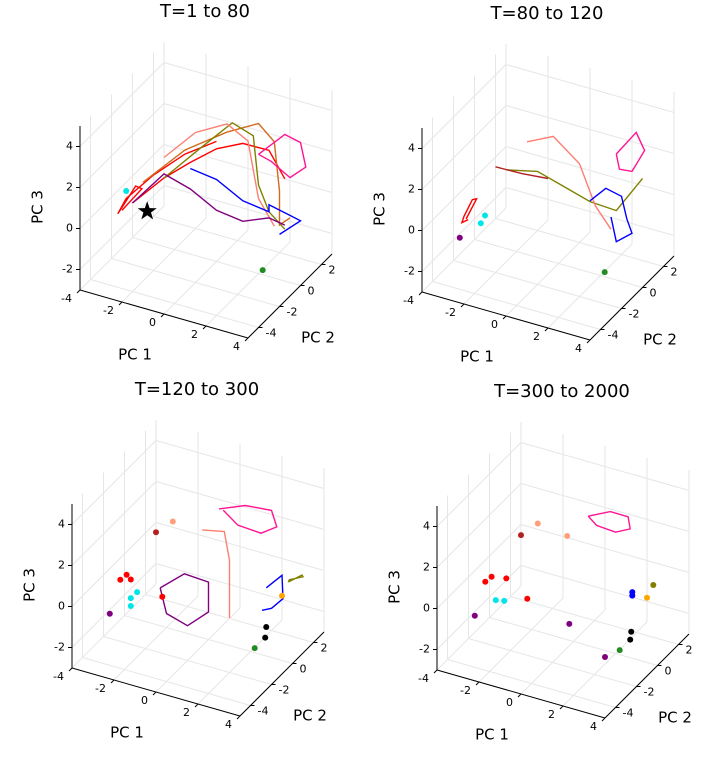  I want to click on x-axis-label: PC 1, so click(477, 357).